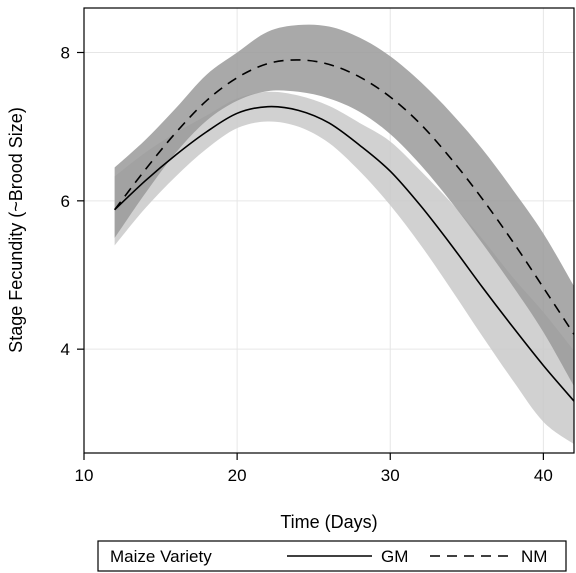  Describe the element at coordinates (65, 201) in the screenshot. I see `y-tick-label-6: 6` at that location.